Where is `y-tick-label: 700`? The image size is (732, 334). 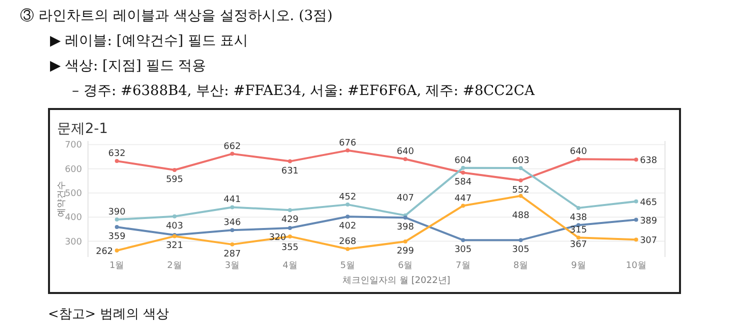 y-tick-label: 700 is located at coordinates (73, 145).